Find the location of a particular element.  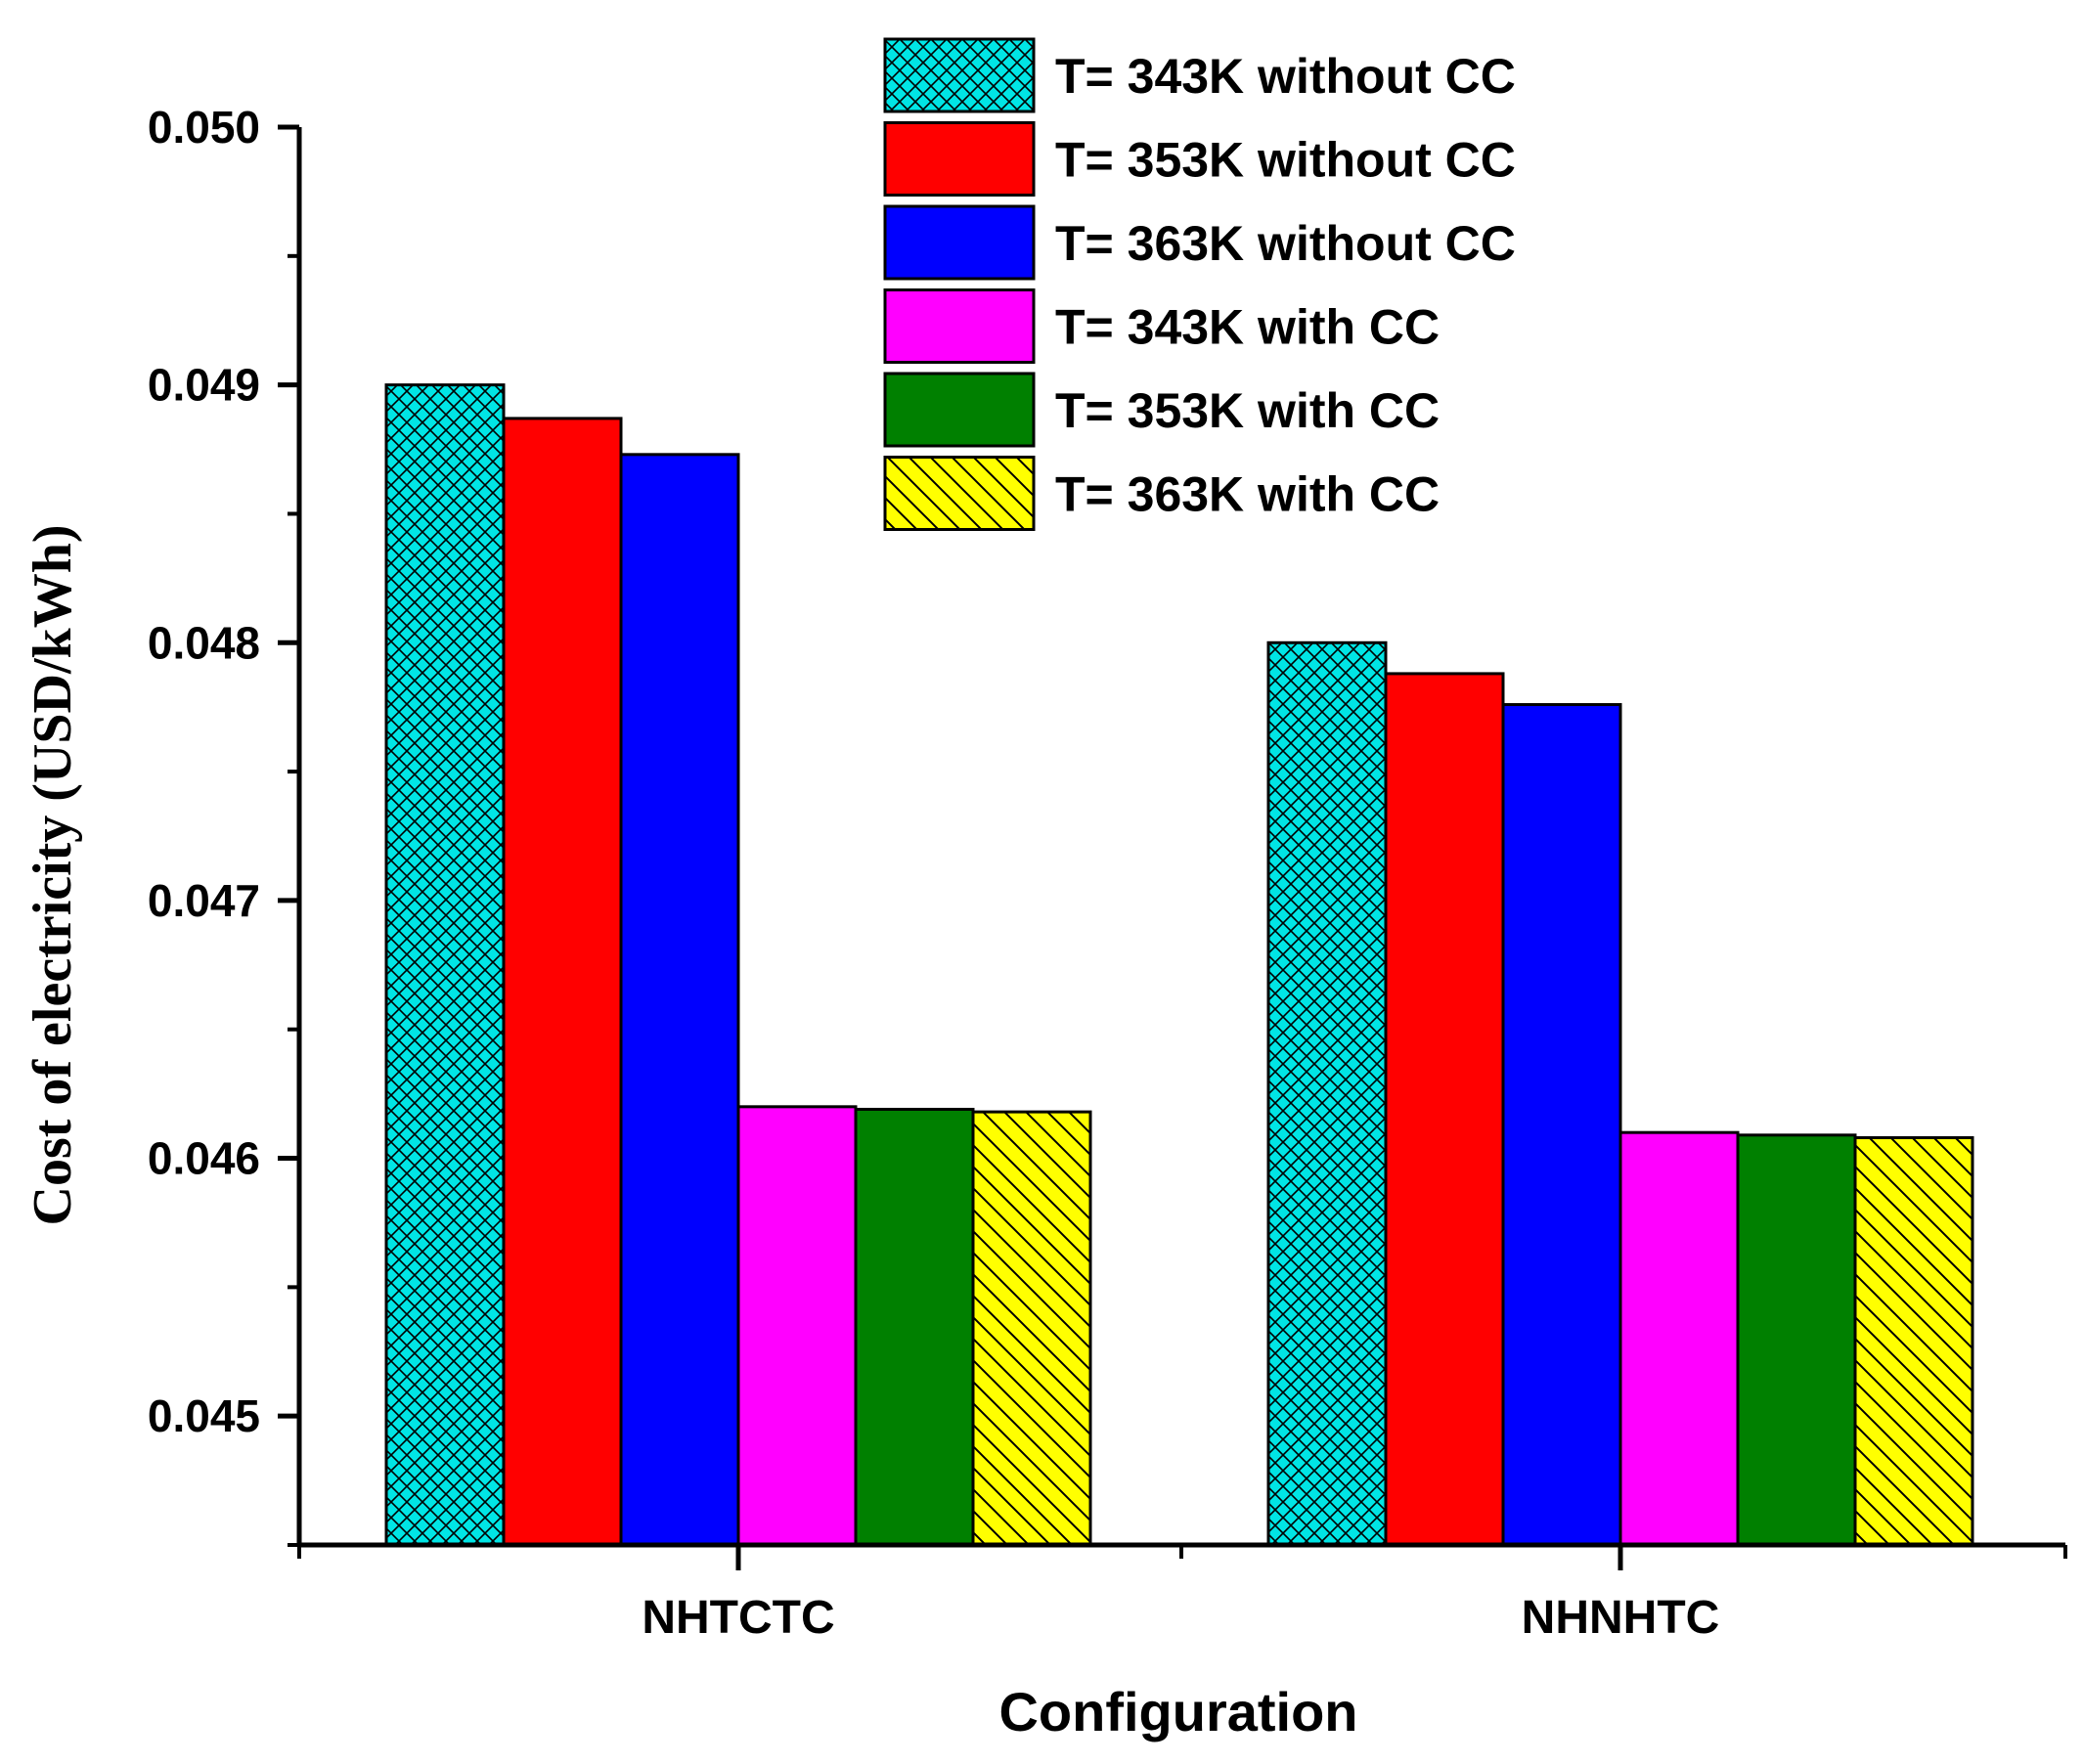

y-tick-label: 0.046 is located at coordinates (204, 1158).